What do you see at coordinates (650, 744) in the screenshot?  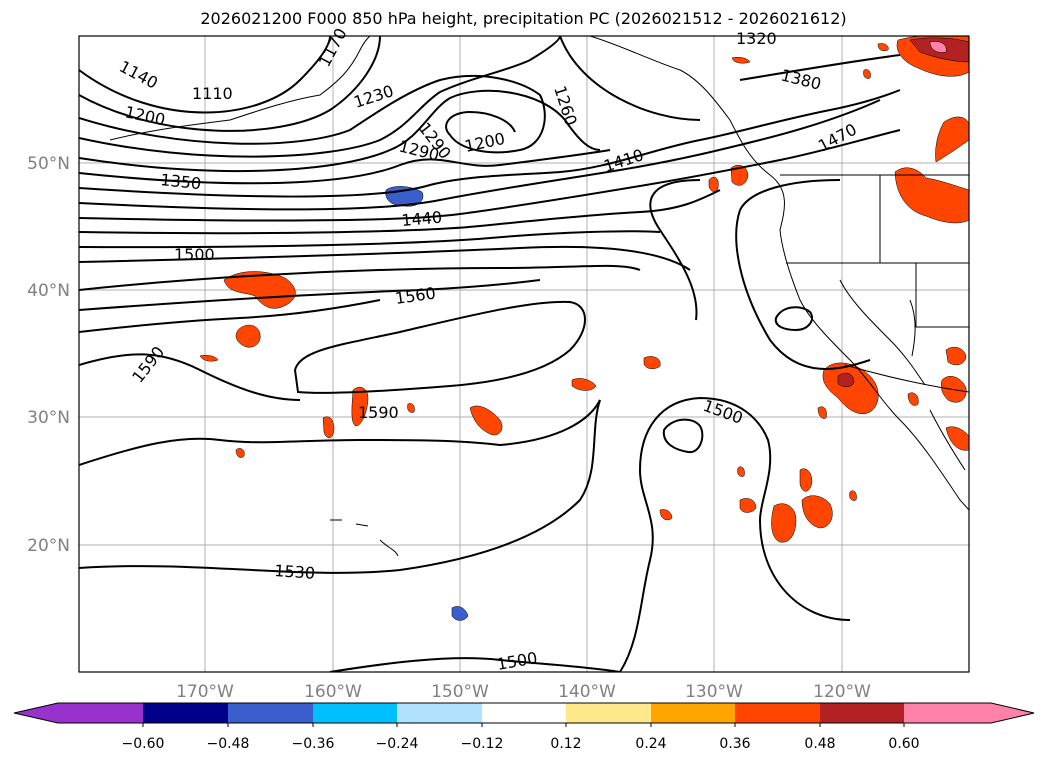 I see `colorbar-tick-label: 0.24` at bounding box center [650, 744].